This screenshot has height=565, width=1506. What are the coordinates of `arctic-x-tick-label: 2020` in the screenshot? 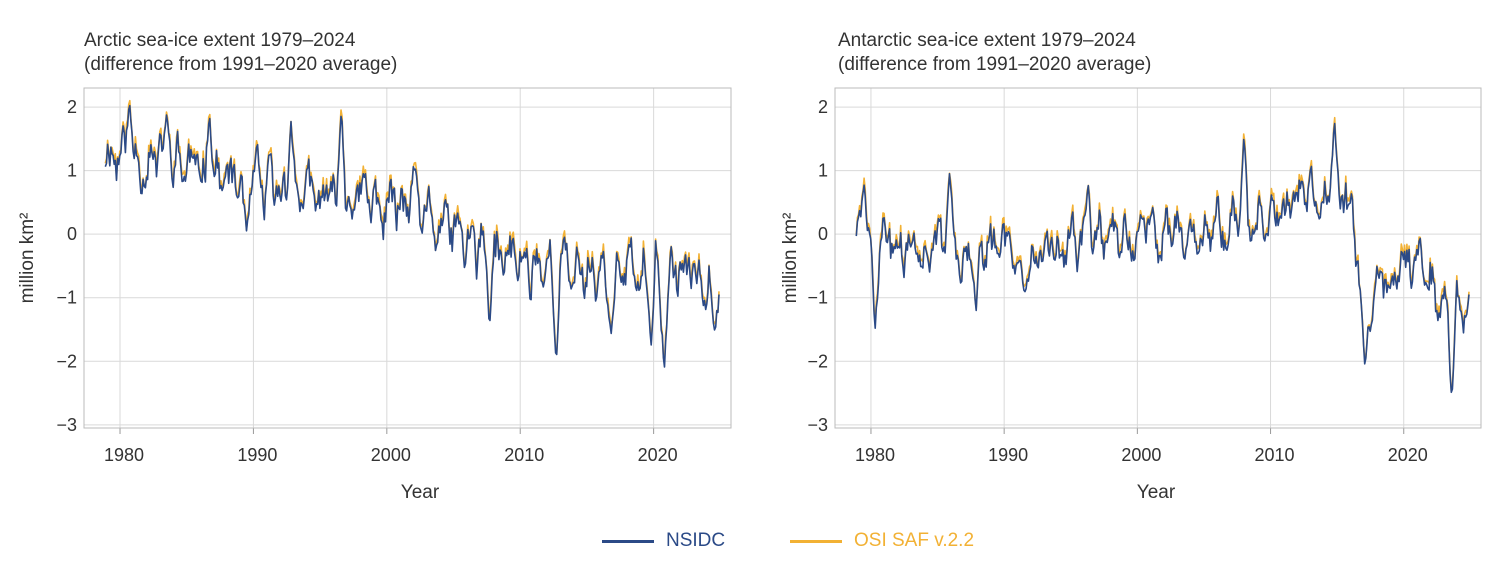 It's located at (658, 455).